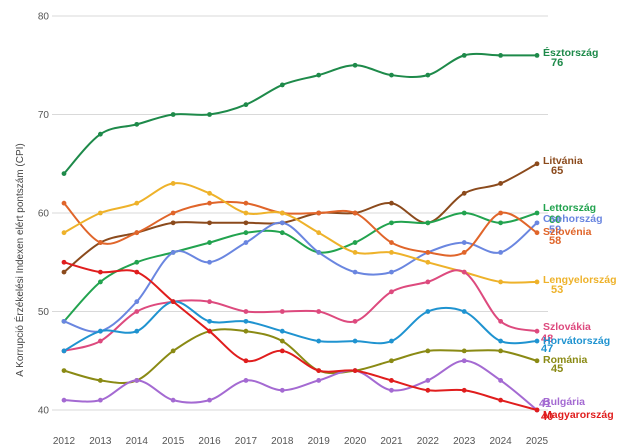  I want to click on x-tick-label: 2023, so click(464, 441).